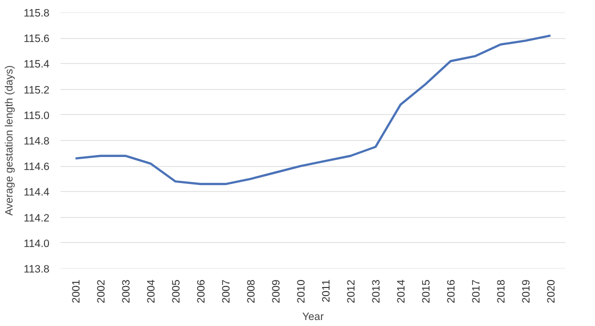  What do you see at coordinates (37, 167) in the screenshot?
I see `y-tick-label: 114.6` at bounding box center [37, 167].